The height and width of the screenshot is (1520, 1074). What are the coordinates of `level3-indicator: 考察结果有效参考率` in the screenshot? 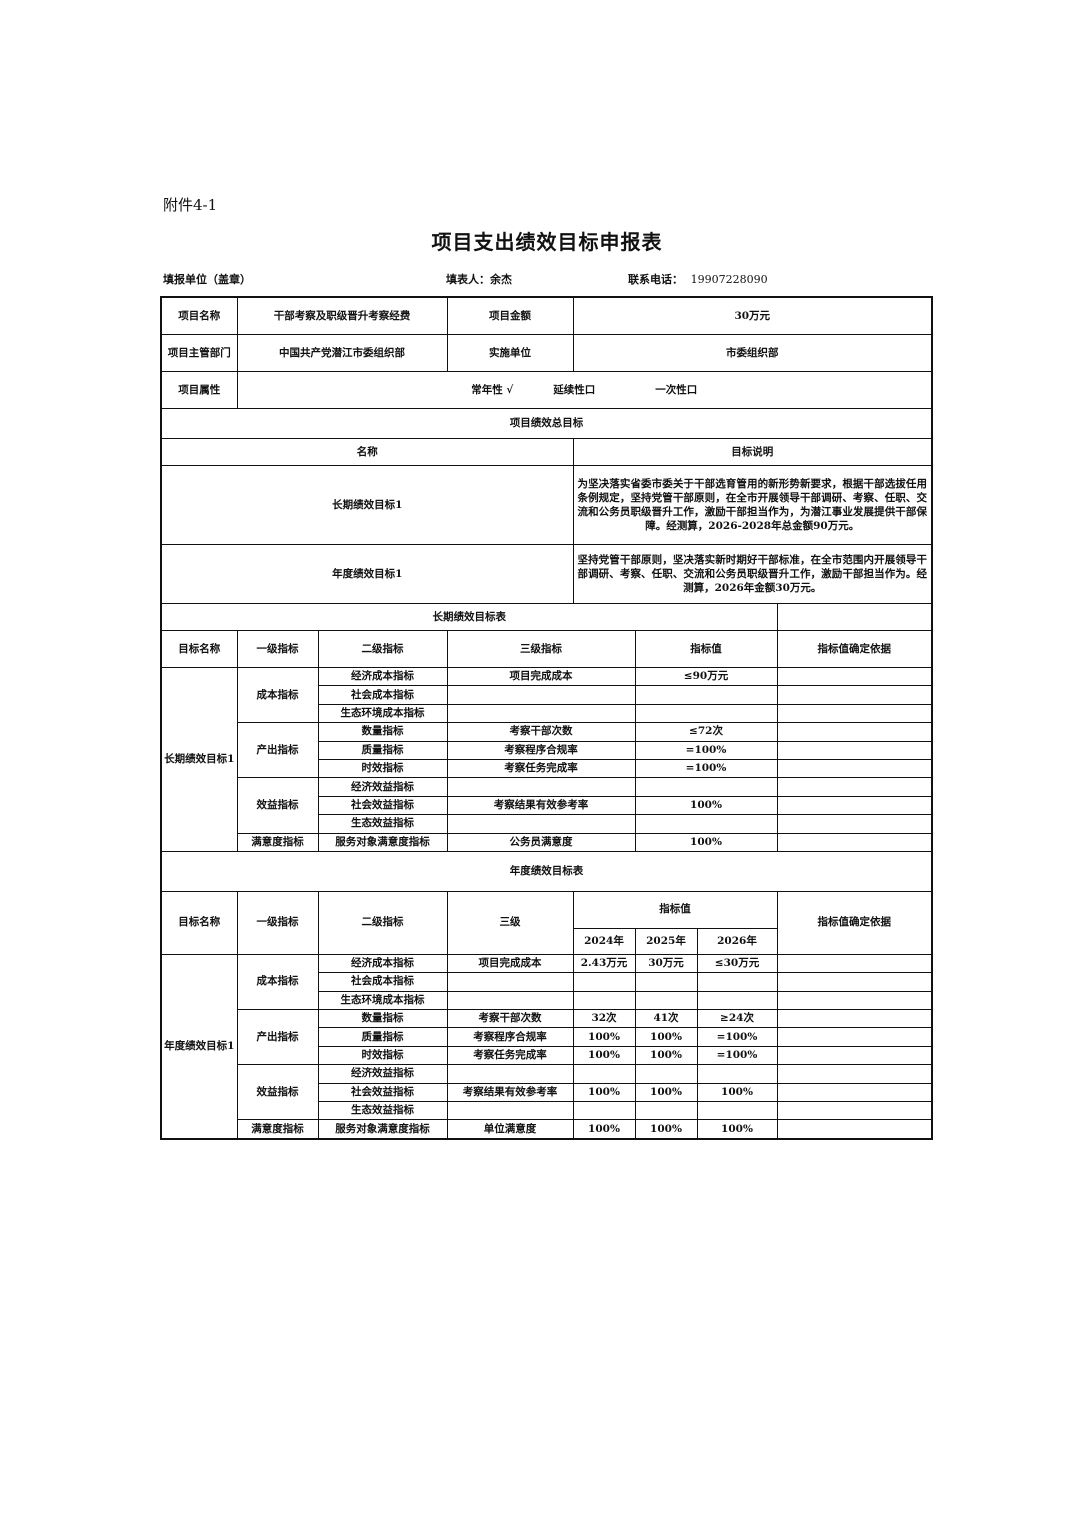 It's located at (510, 1092).